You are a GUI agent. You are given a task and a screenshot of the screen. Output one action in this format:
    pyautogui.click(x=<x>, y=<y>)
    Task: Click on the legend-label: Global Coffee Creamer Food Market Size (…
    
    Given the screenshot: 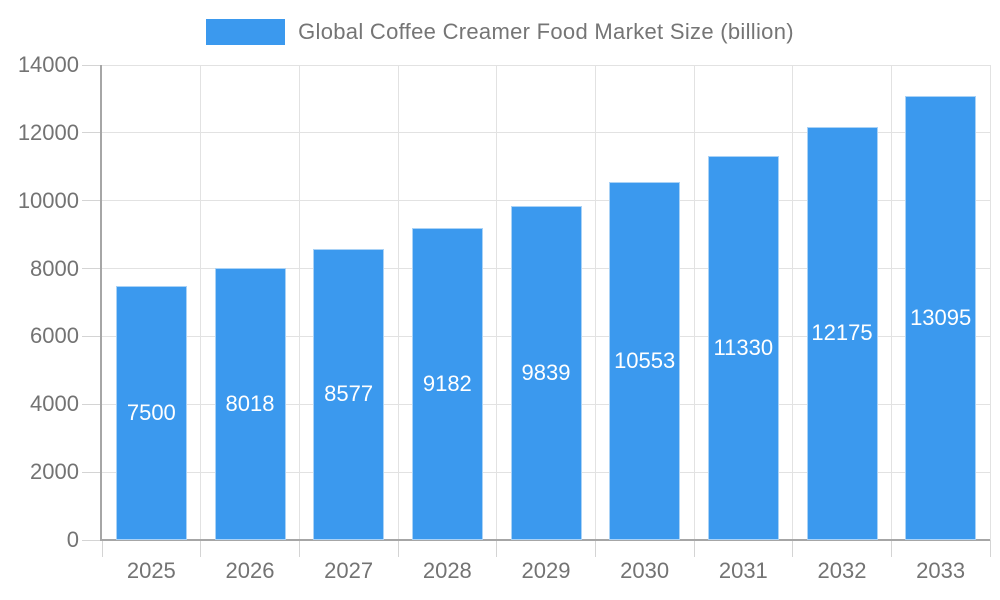 What is the action you would take?
    pyautogui.click(x=546, y=31)
    